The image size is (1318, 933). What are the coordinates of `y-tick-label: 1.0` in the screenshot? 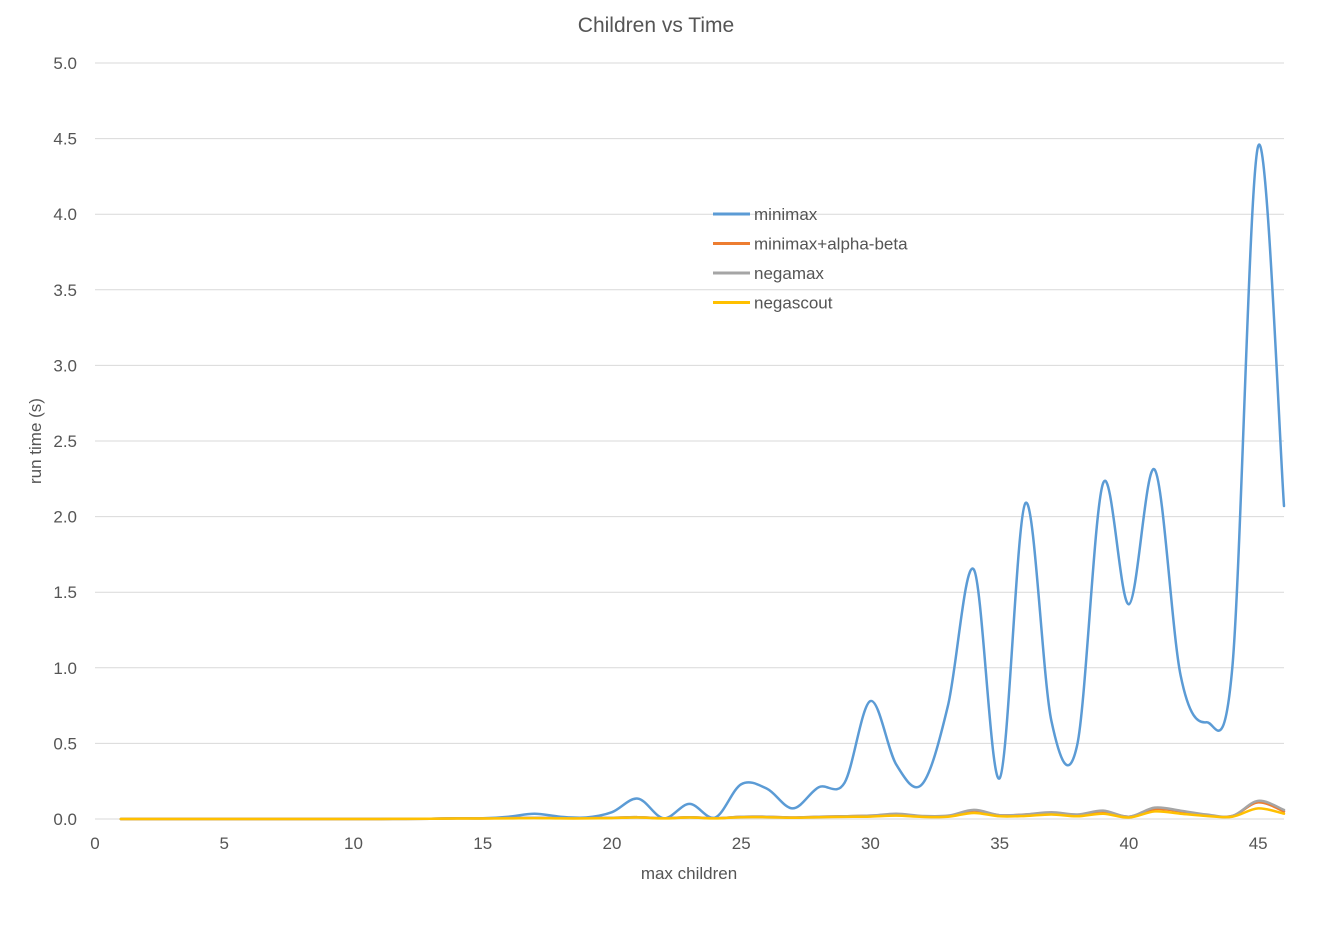 It's located at (65, 668).